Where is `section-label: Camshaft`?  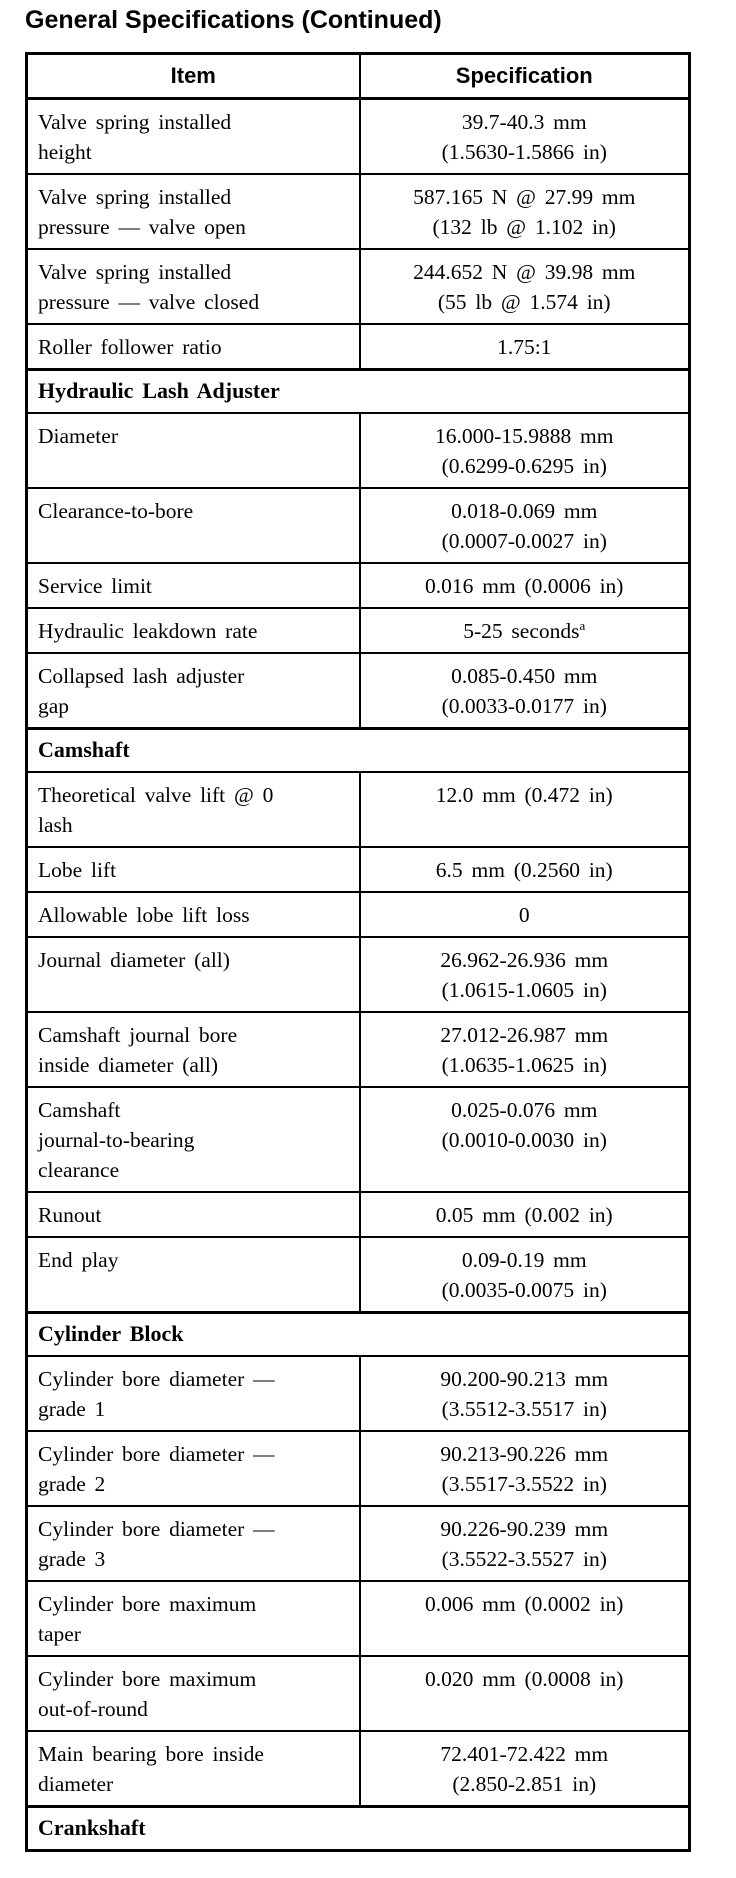 section-label: Camshaft is located at coordinates (358, 750).